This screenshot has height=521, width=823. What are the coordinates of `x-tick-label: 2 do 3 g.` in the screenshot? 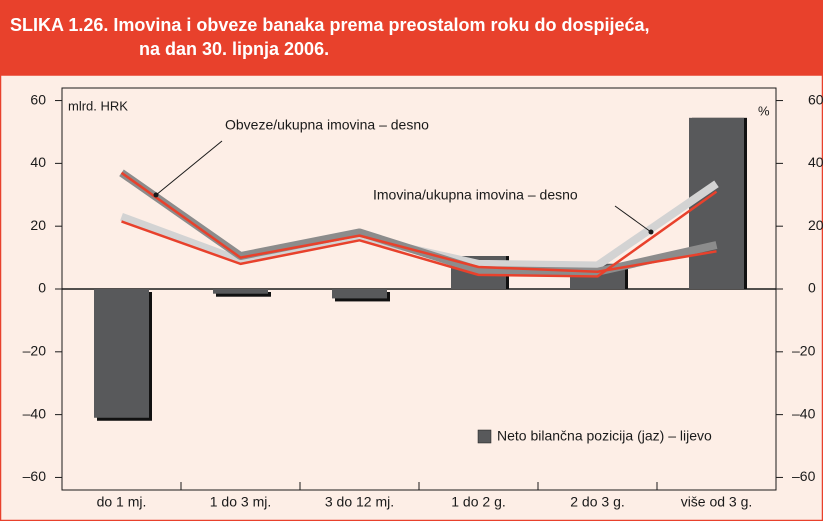 It's located at (597, 502).